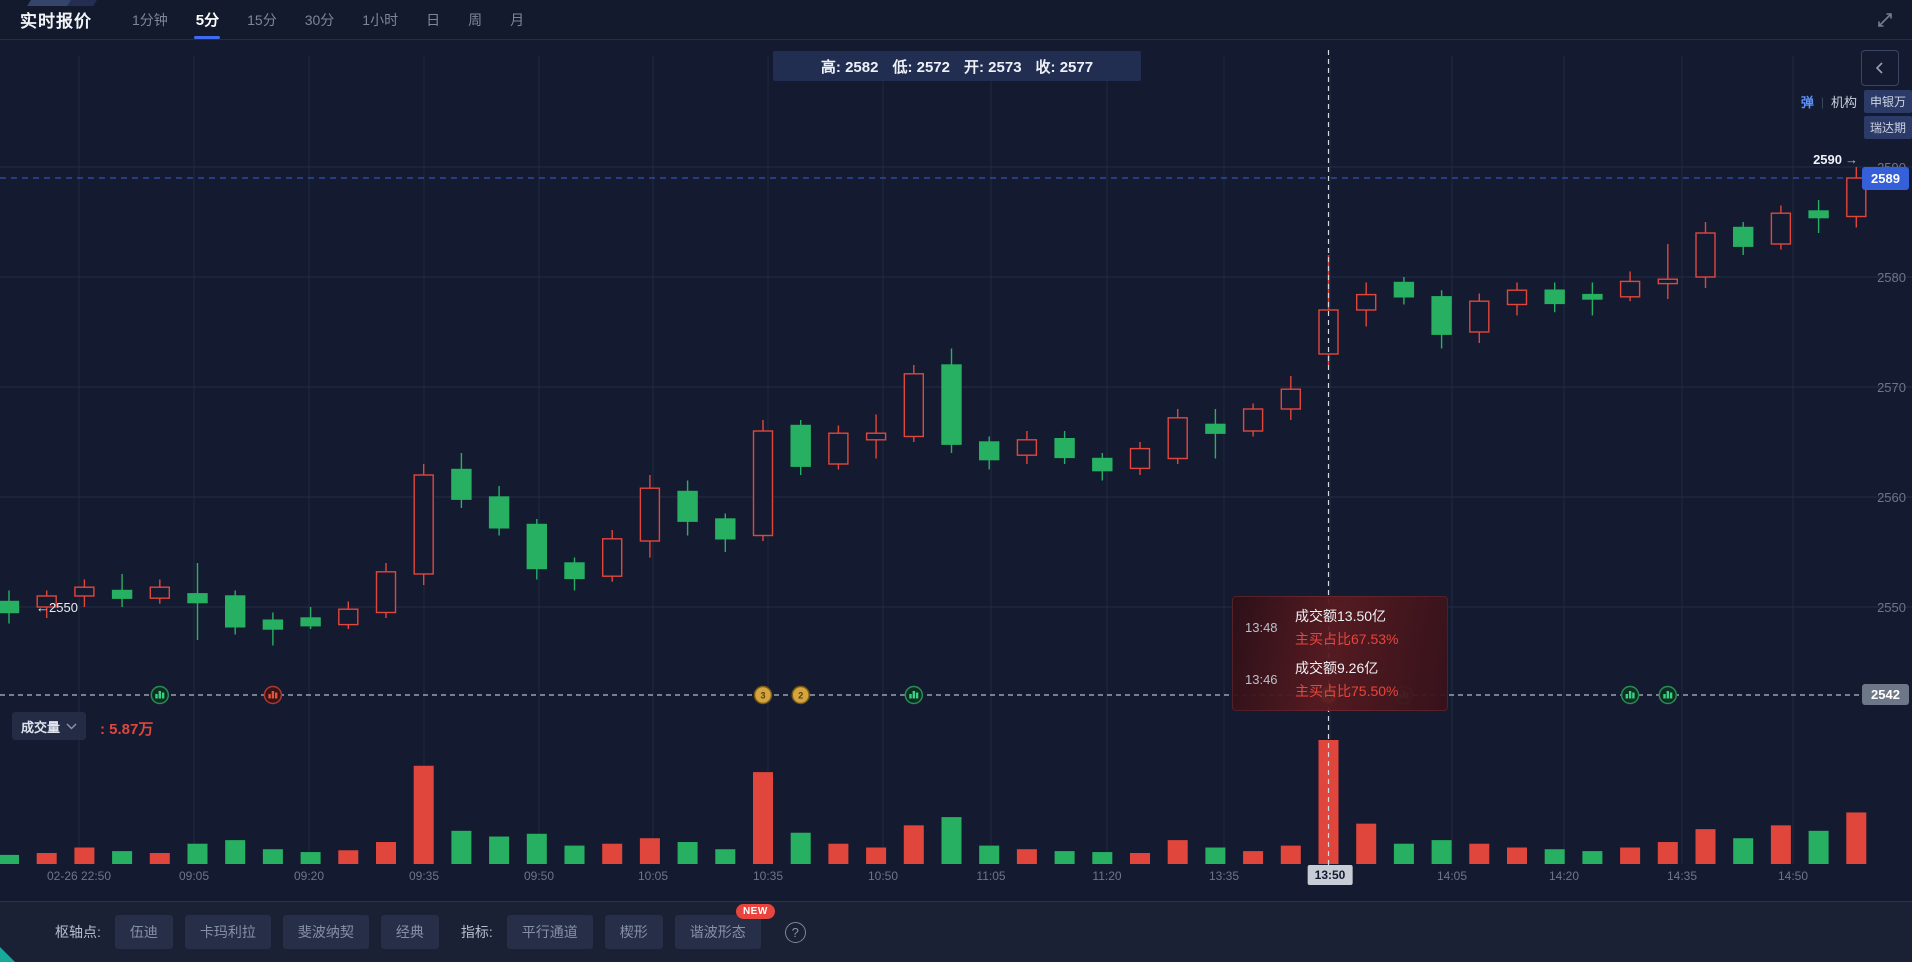 The height and width of the screenshot is (962, 1912). I want to click on volume-value: : 5.87万, so click(127, 729).